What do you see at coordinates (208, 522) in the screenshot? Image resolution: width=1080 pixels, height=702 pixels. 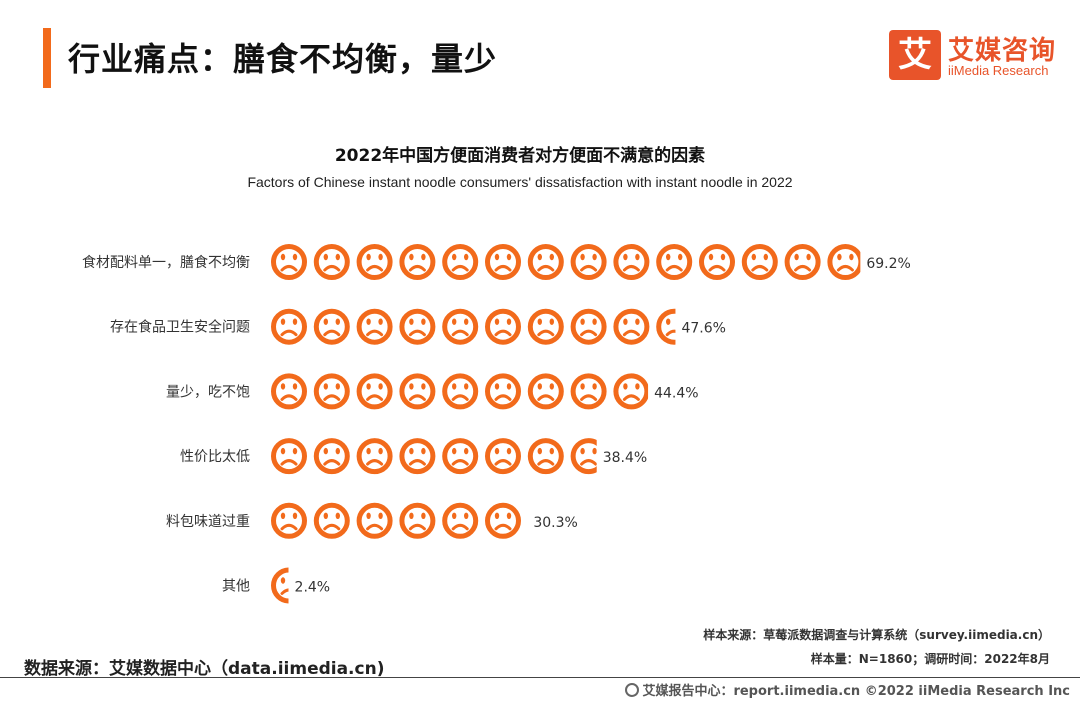 I see `category-label: 料包味道过重` at bounding box center [208, 522].